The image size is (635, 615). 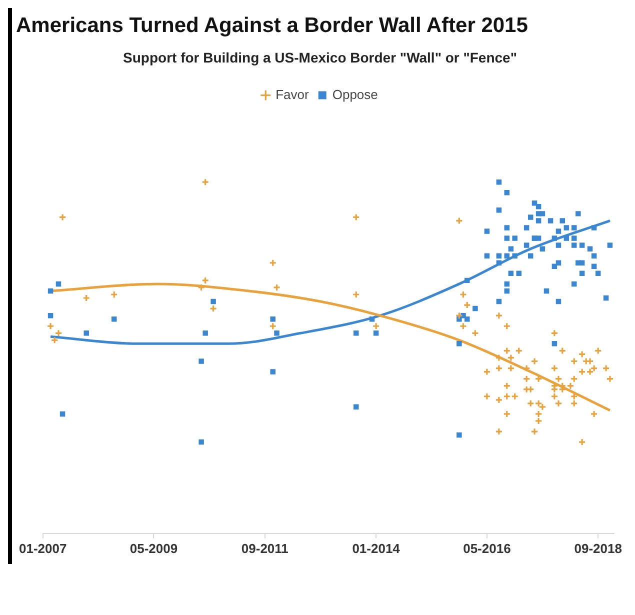 I want to click on x-tick-label: 05-2009, so click(x=154, y=548).